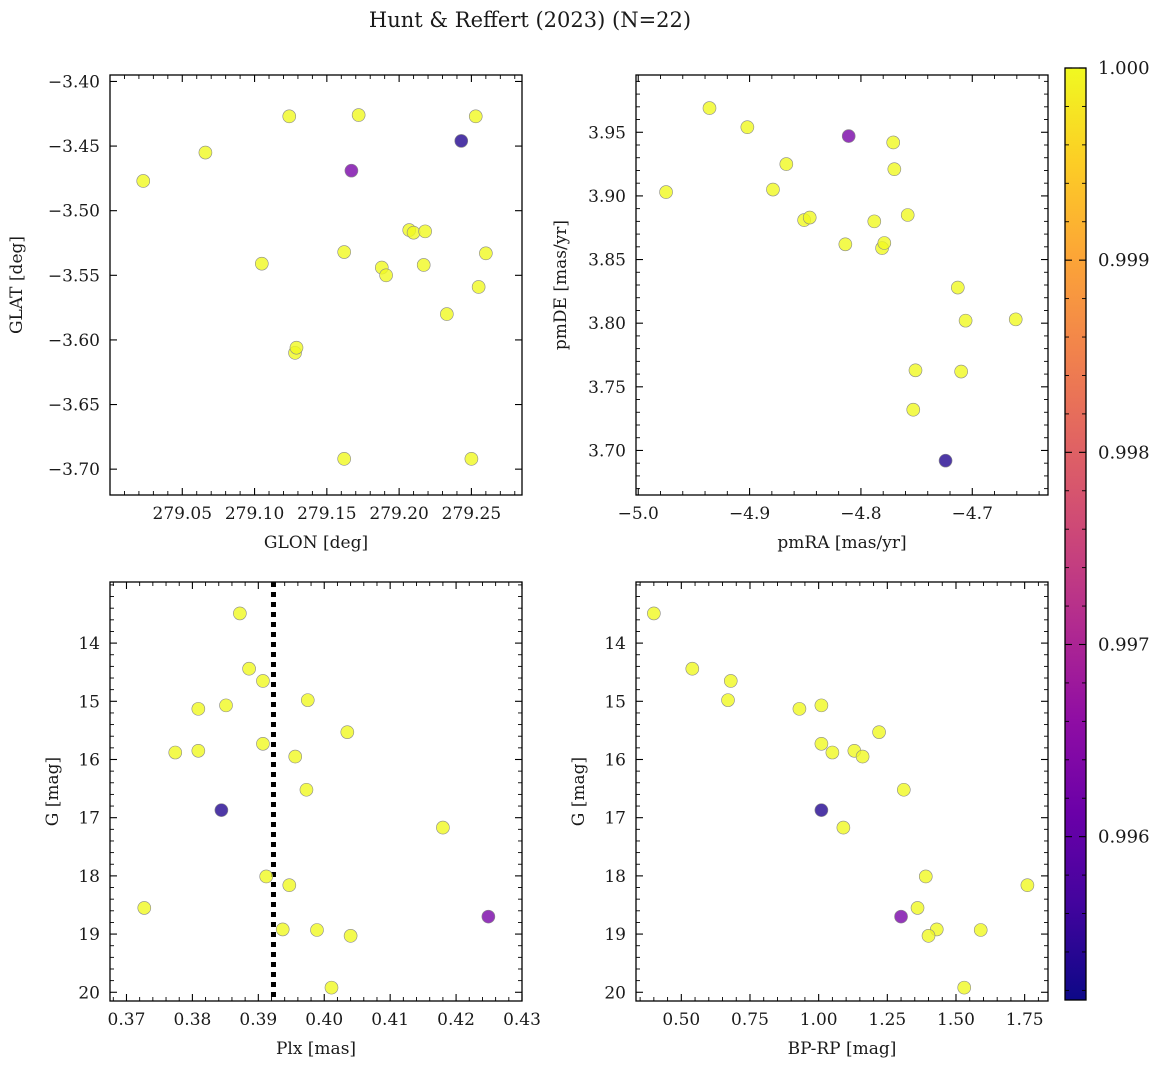  Describe the element at coordinates (750, 1020) in the screenshot. I see `bprp-g-x-tick-label: 0.75` at that location.